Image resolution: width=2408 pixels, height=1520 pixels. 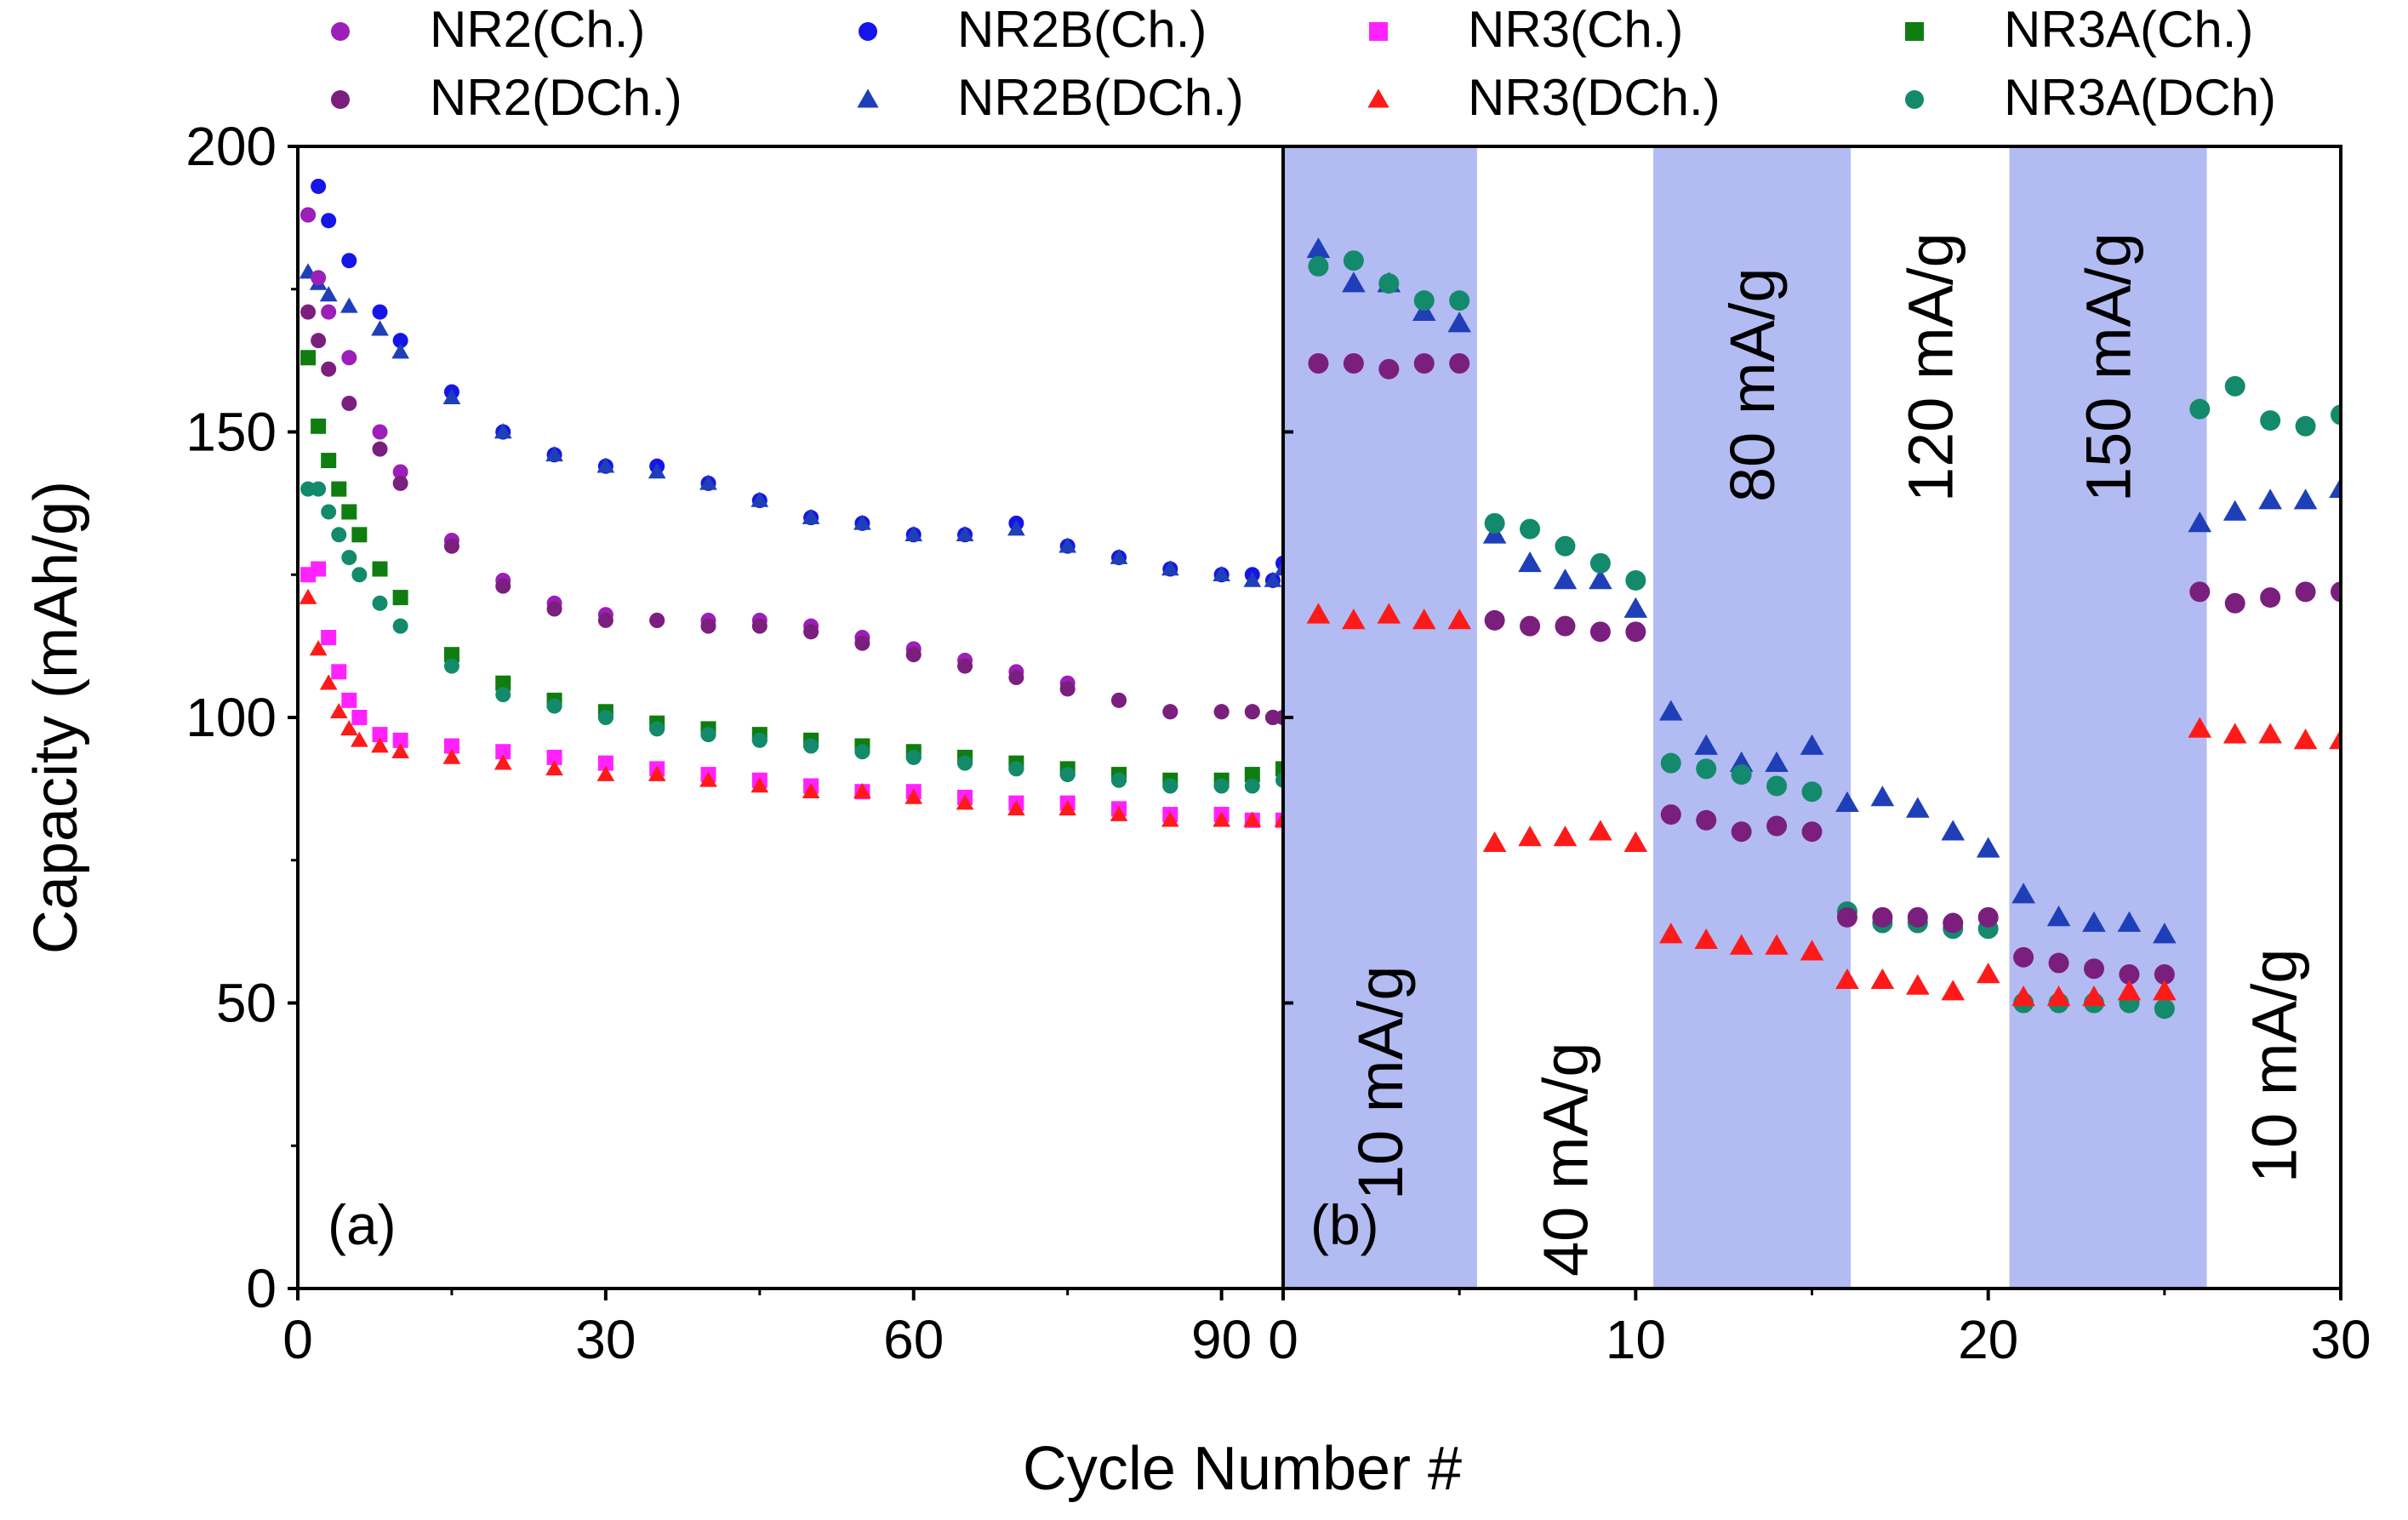 What do you see at coordinates (1565, 1160) in the screenshot?
I see `rate-label: 40 mA/g` at bounding box center [1565, 1160].